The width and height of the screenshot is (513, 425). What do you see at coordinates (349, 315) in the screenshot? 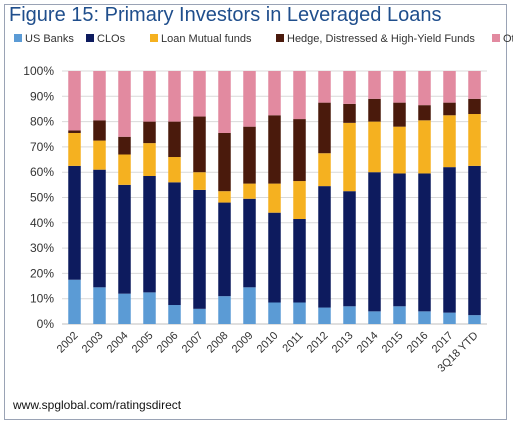
I see `bar-us-banks-2013` at bounding box center [349, 315].